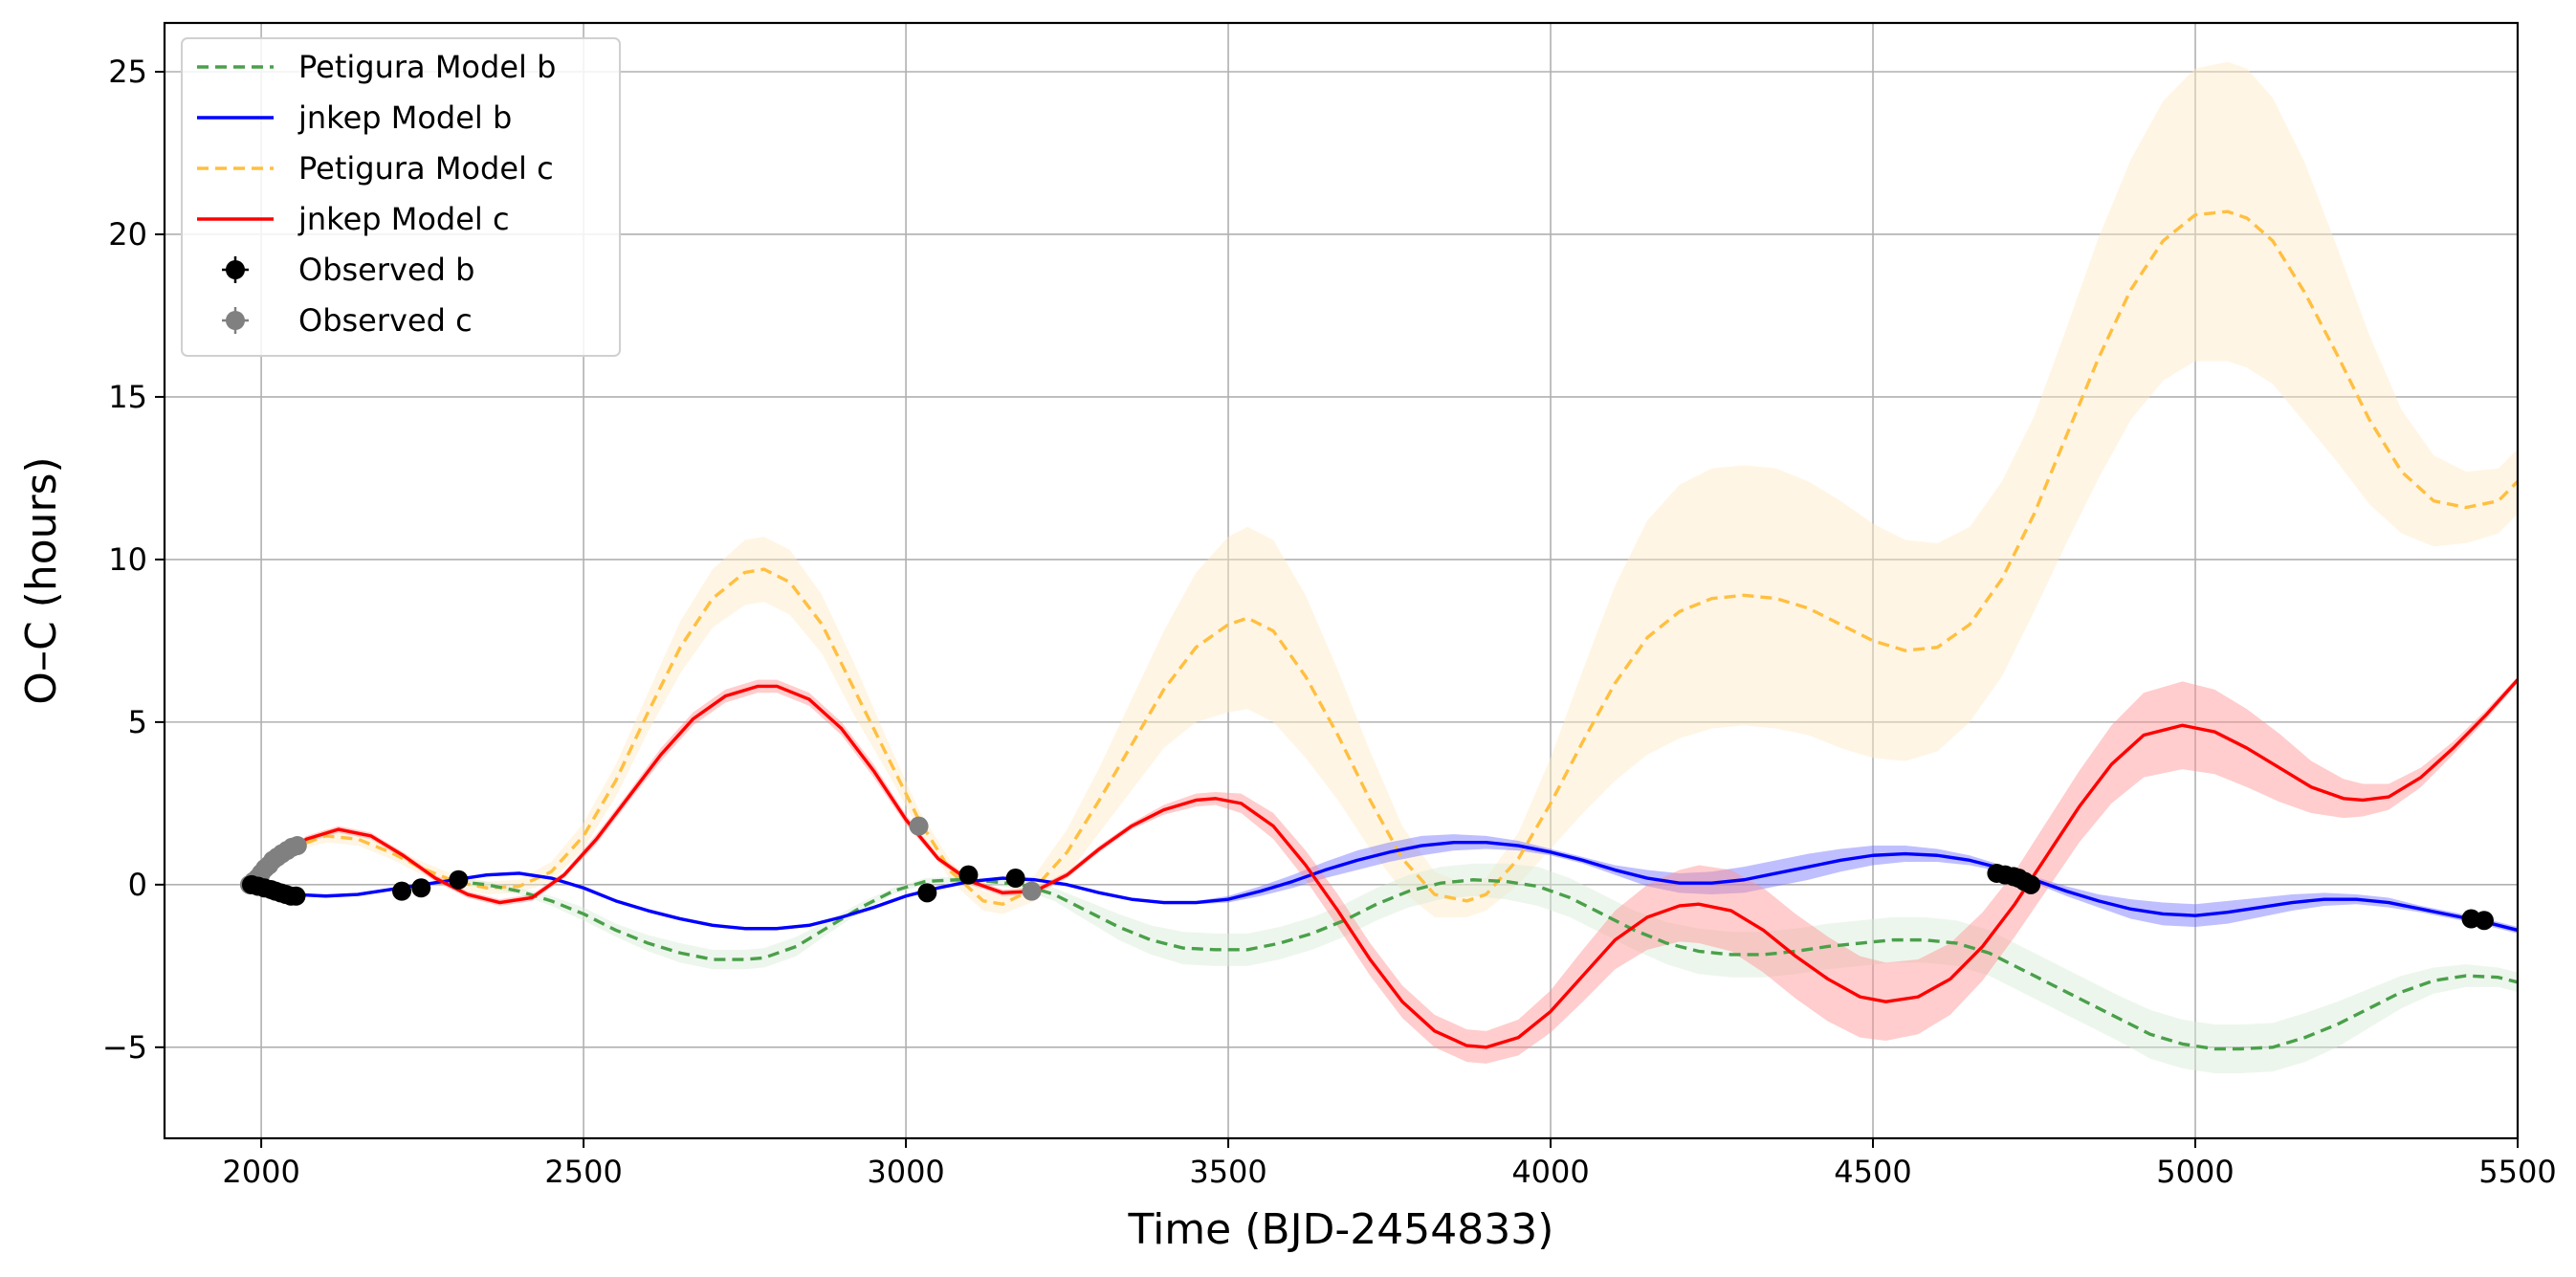 The width and height of the screenshot is (2576, 1277). I want to click on legend-box, so click(401, 197).